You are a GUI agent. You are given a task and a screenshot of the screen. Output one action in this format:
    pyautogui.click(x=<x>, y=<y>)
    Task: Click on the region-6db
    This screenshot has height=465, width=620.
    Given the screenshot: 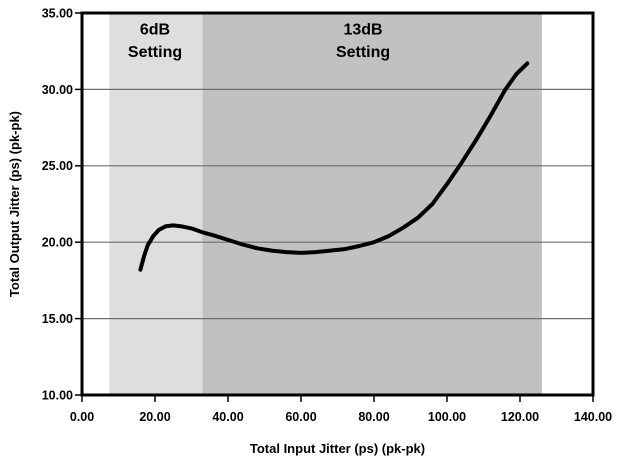 What is the action you would take?
    pyautogui.click(x=156, y=204)
    